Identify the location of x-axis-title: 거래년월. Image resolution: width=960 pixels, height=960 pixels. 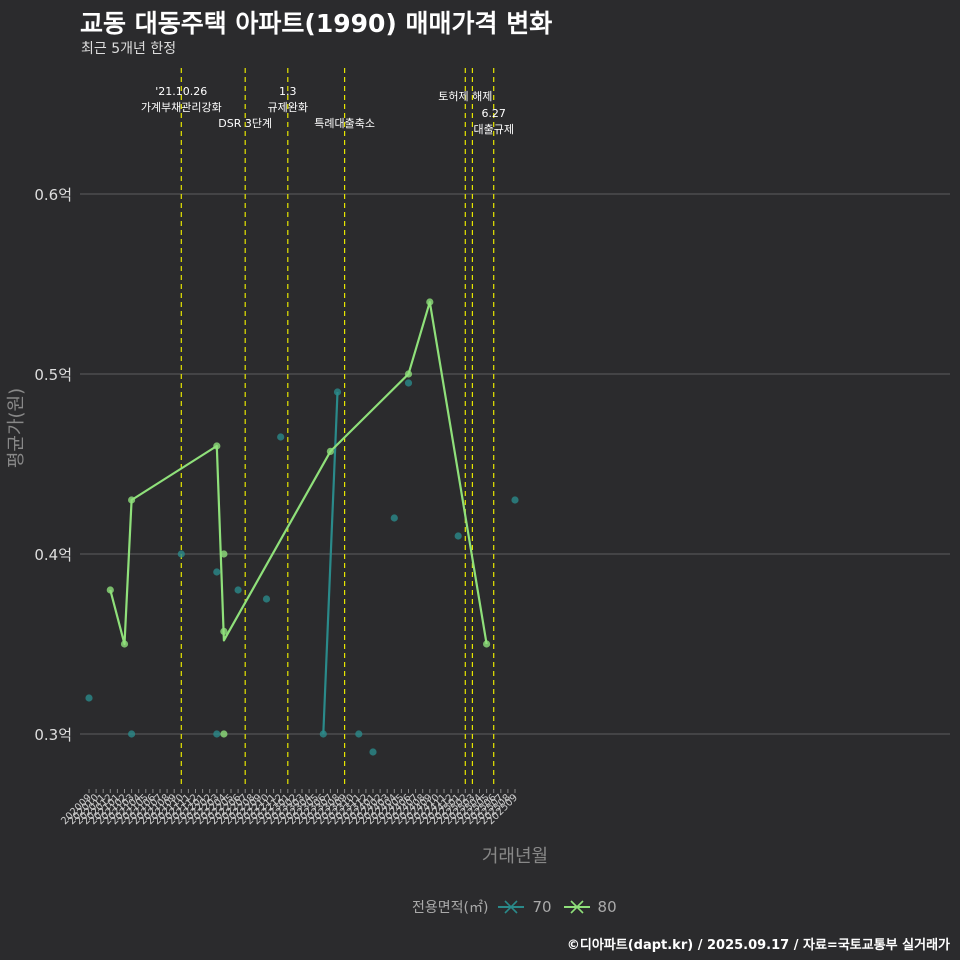
(515, 856).